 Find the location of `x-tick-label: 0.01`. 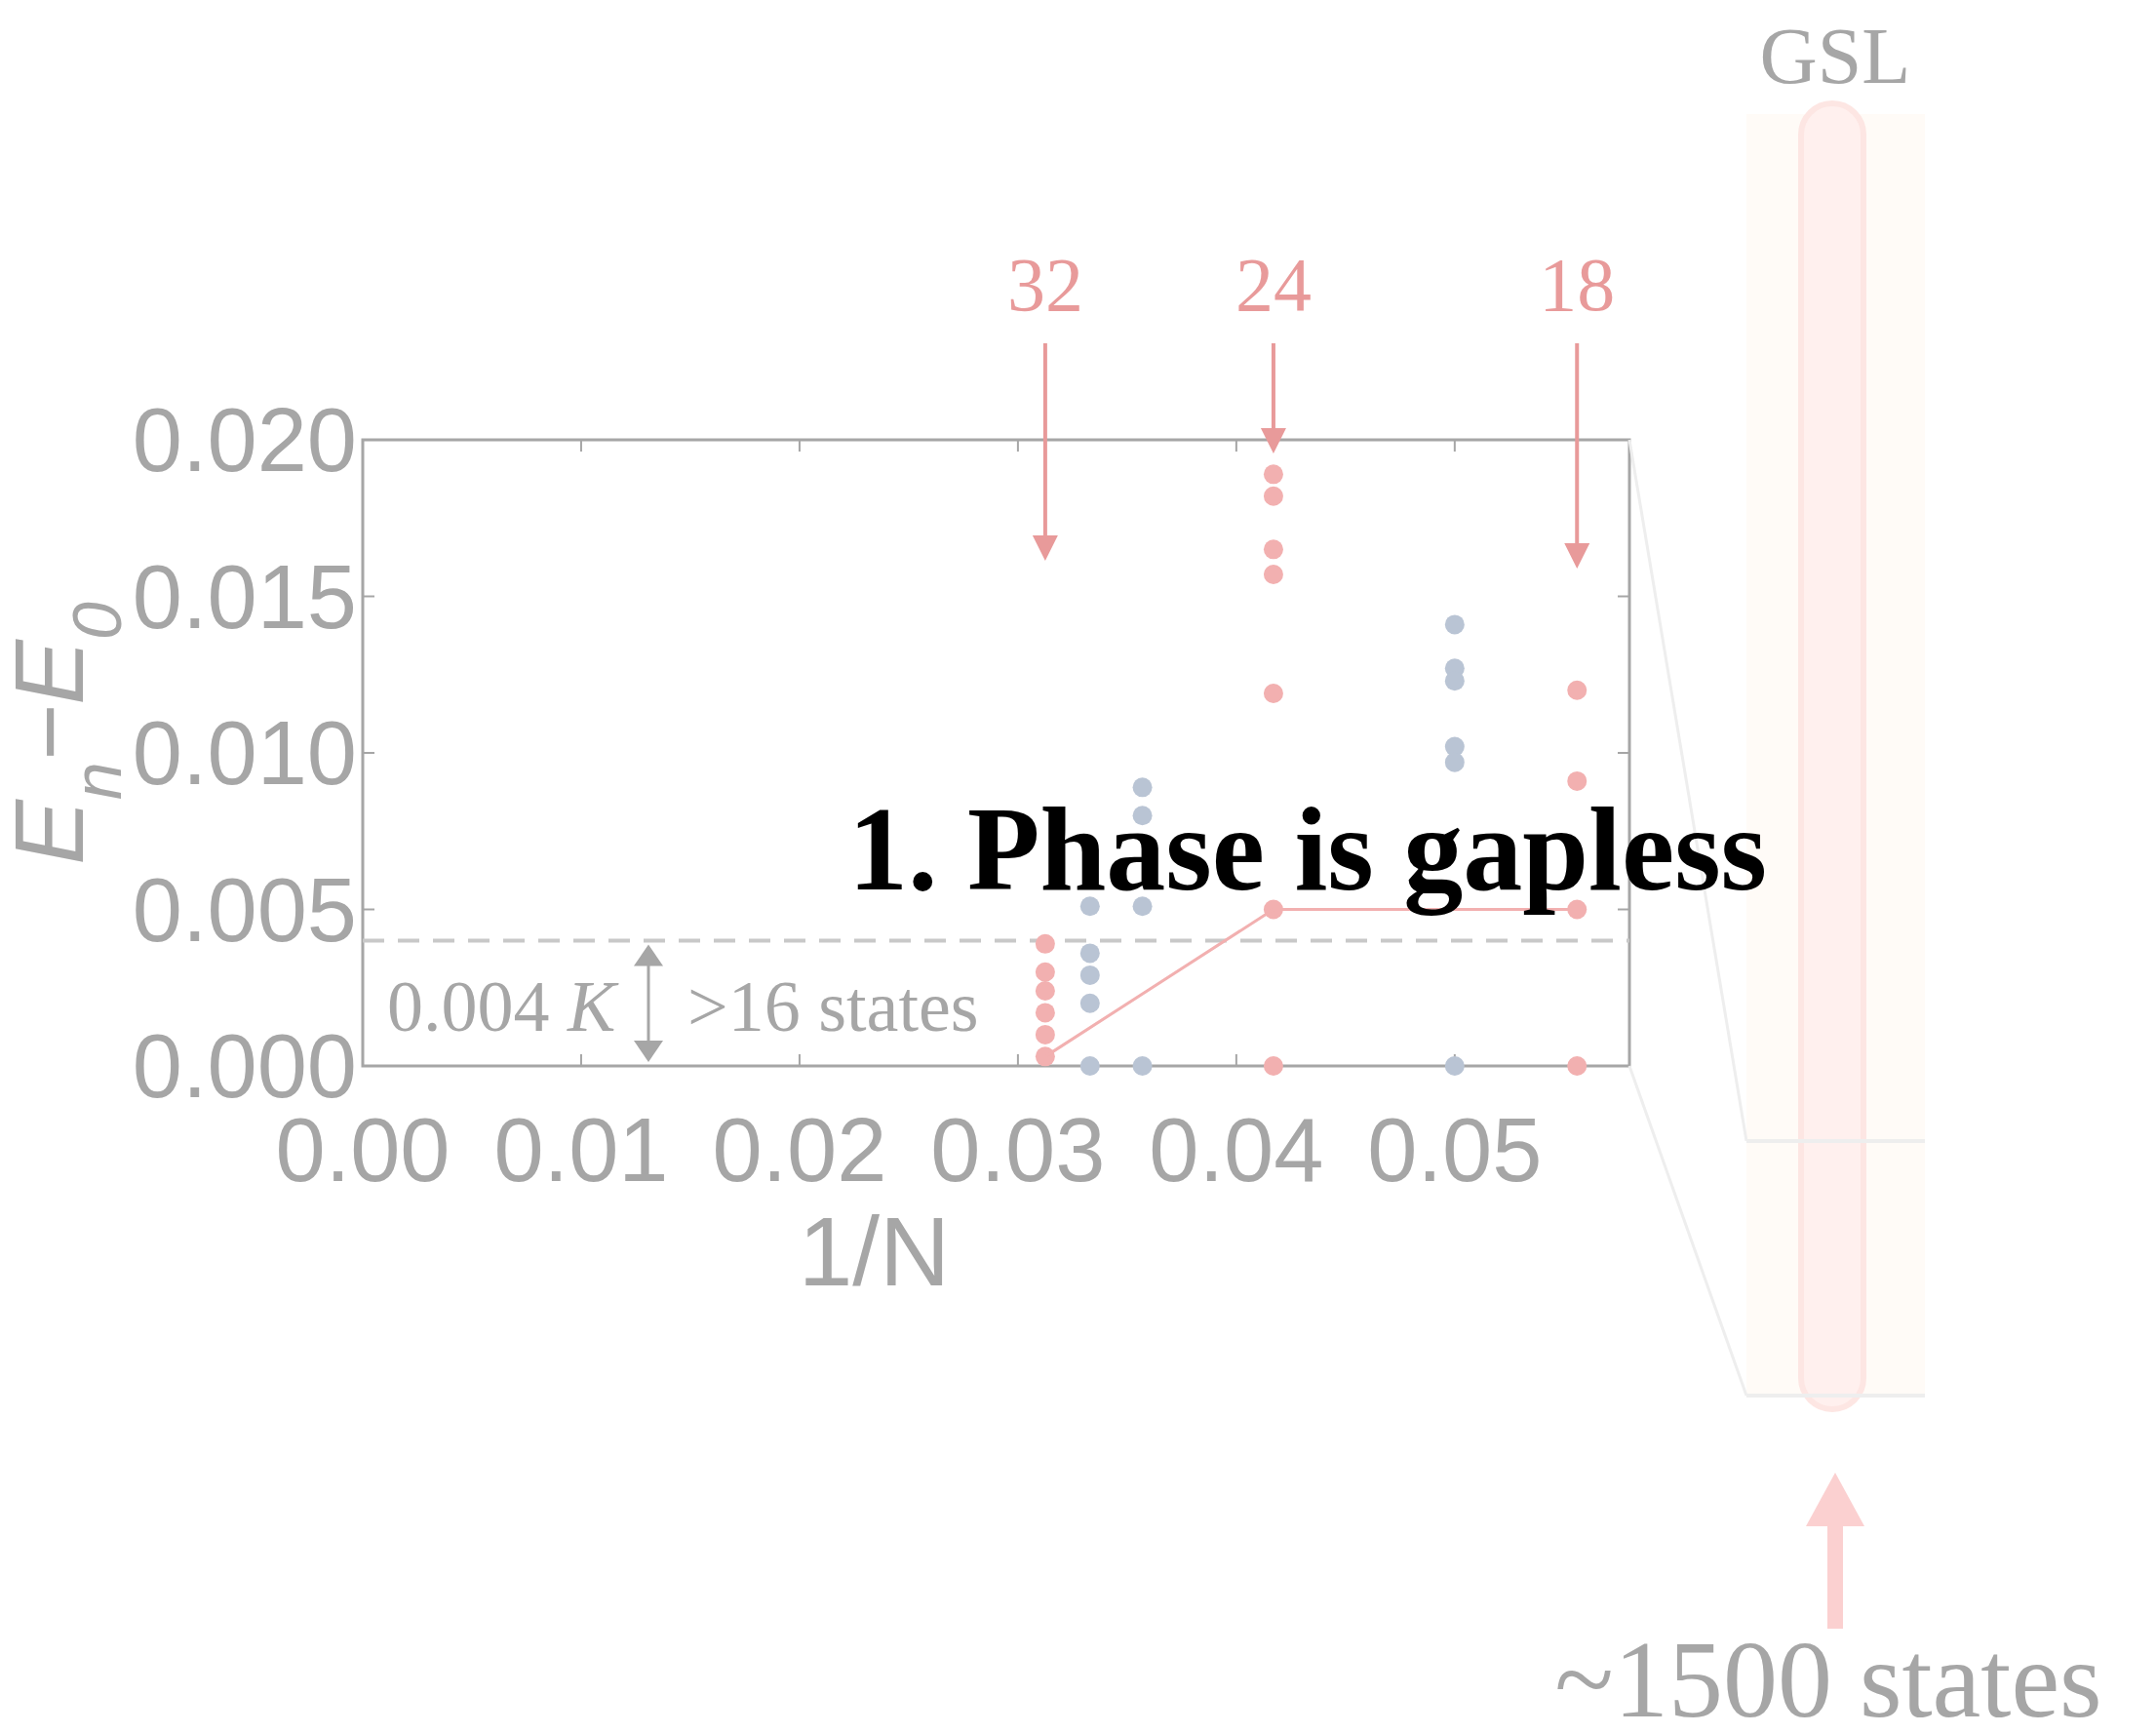

x-tick-label: 0.01 is located at coordinates (581, 1150).